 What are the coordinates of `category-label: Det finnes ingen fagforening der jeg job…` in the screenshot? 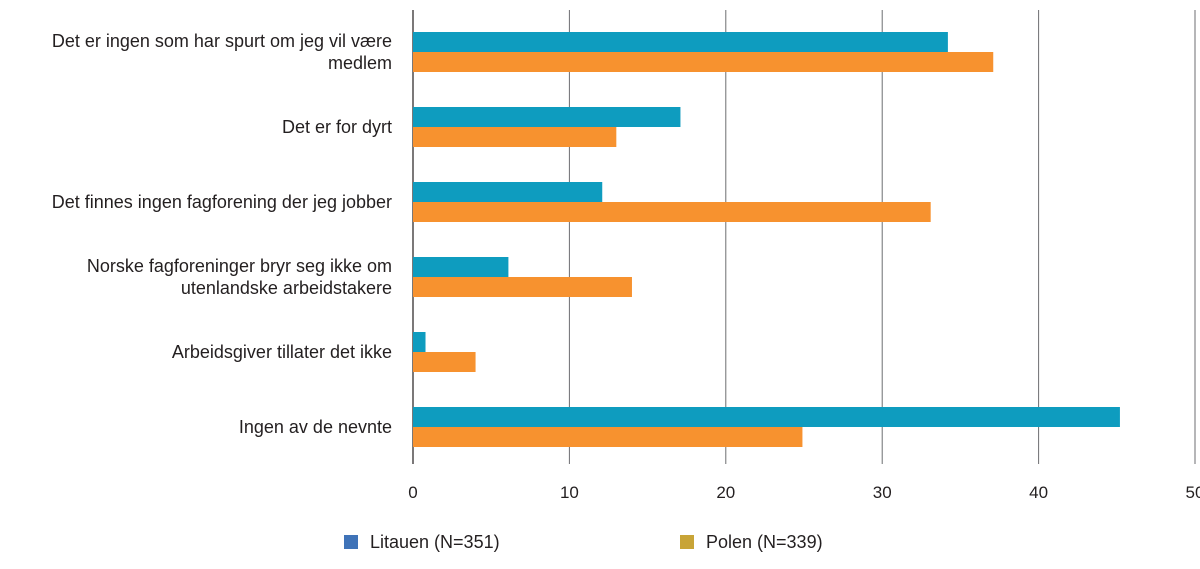 It's located at (222, 202).